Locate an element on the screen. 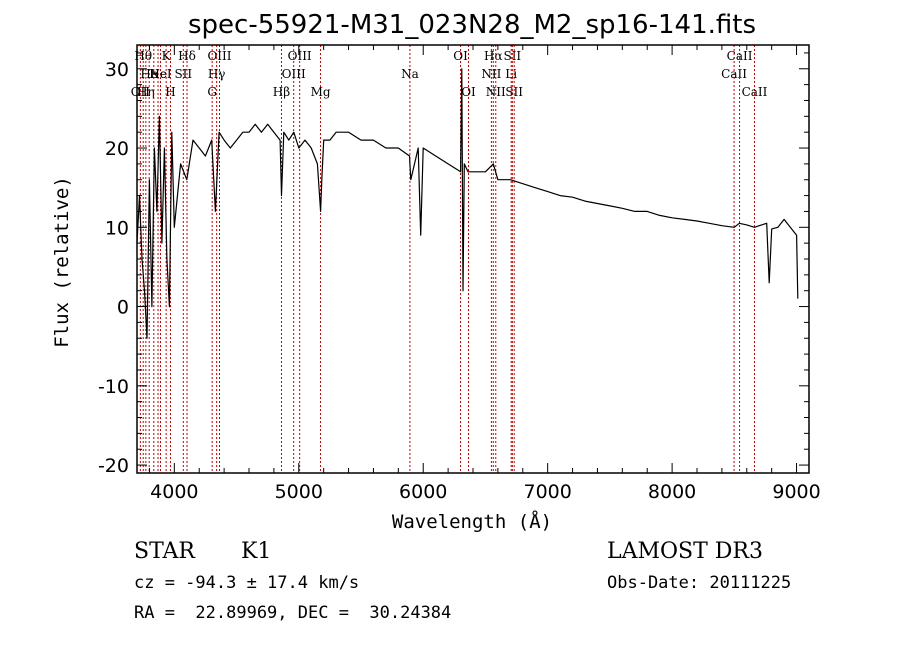 The width and height of the screenshot is (900, 649). y-tick-label: -10 is located at coordinates (113, 387).